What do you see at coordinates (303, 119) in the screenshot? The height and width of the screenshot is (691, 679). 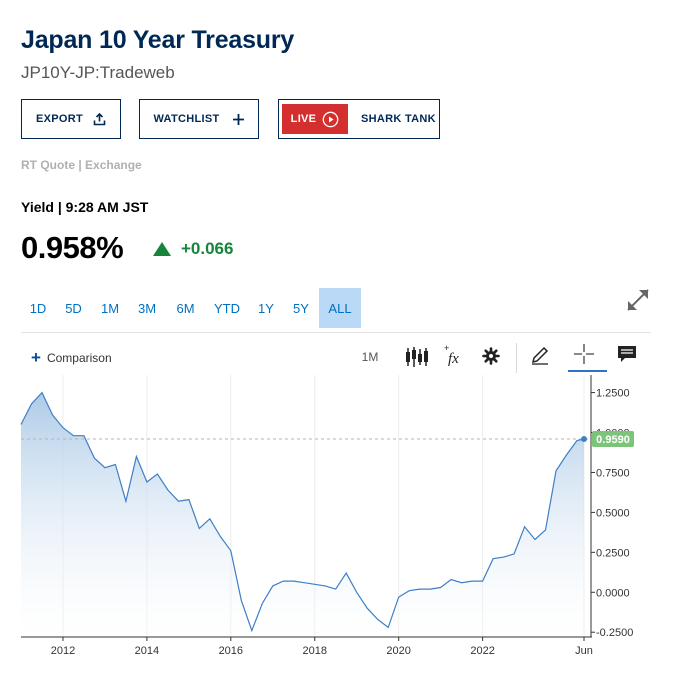 I see `live-label: LIVE` at bounding box center [303, 119].